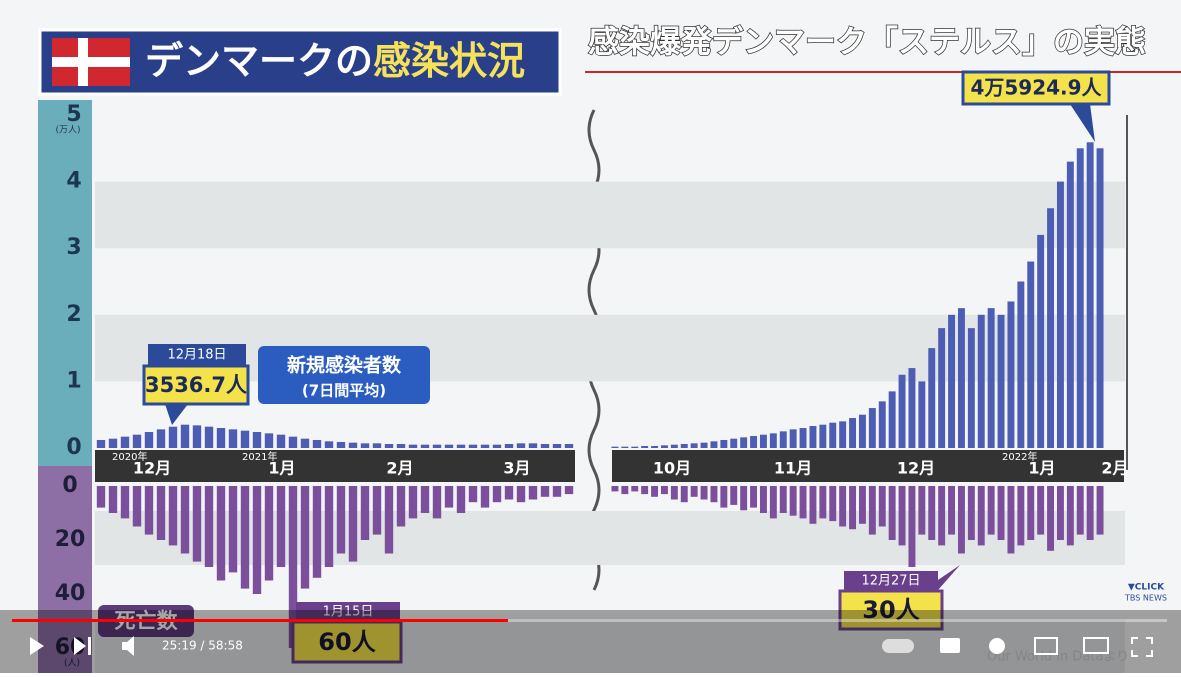 The image size is (1181, 677). Describe the element at coordinates (793, 468) in the screenshot. I see `month-label: 11月` at that location.